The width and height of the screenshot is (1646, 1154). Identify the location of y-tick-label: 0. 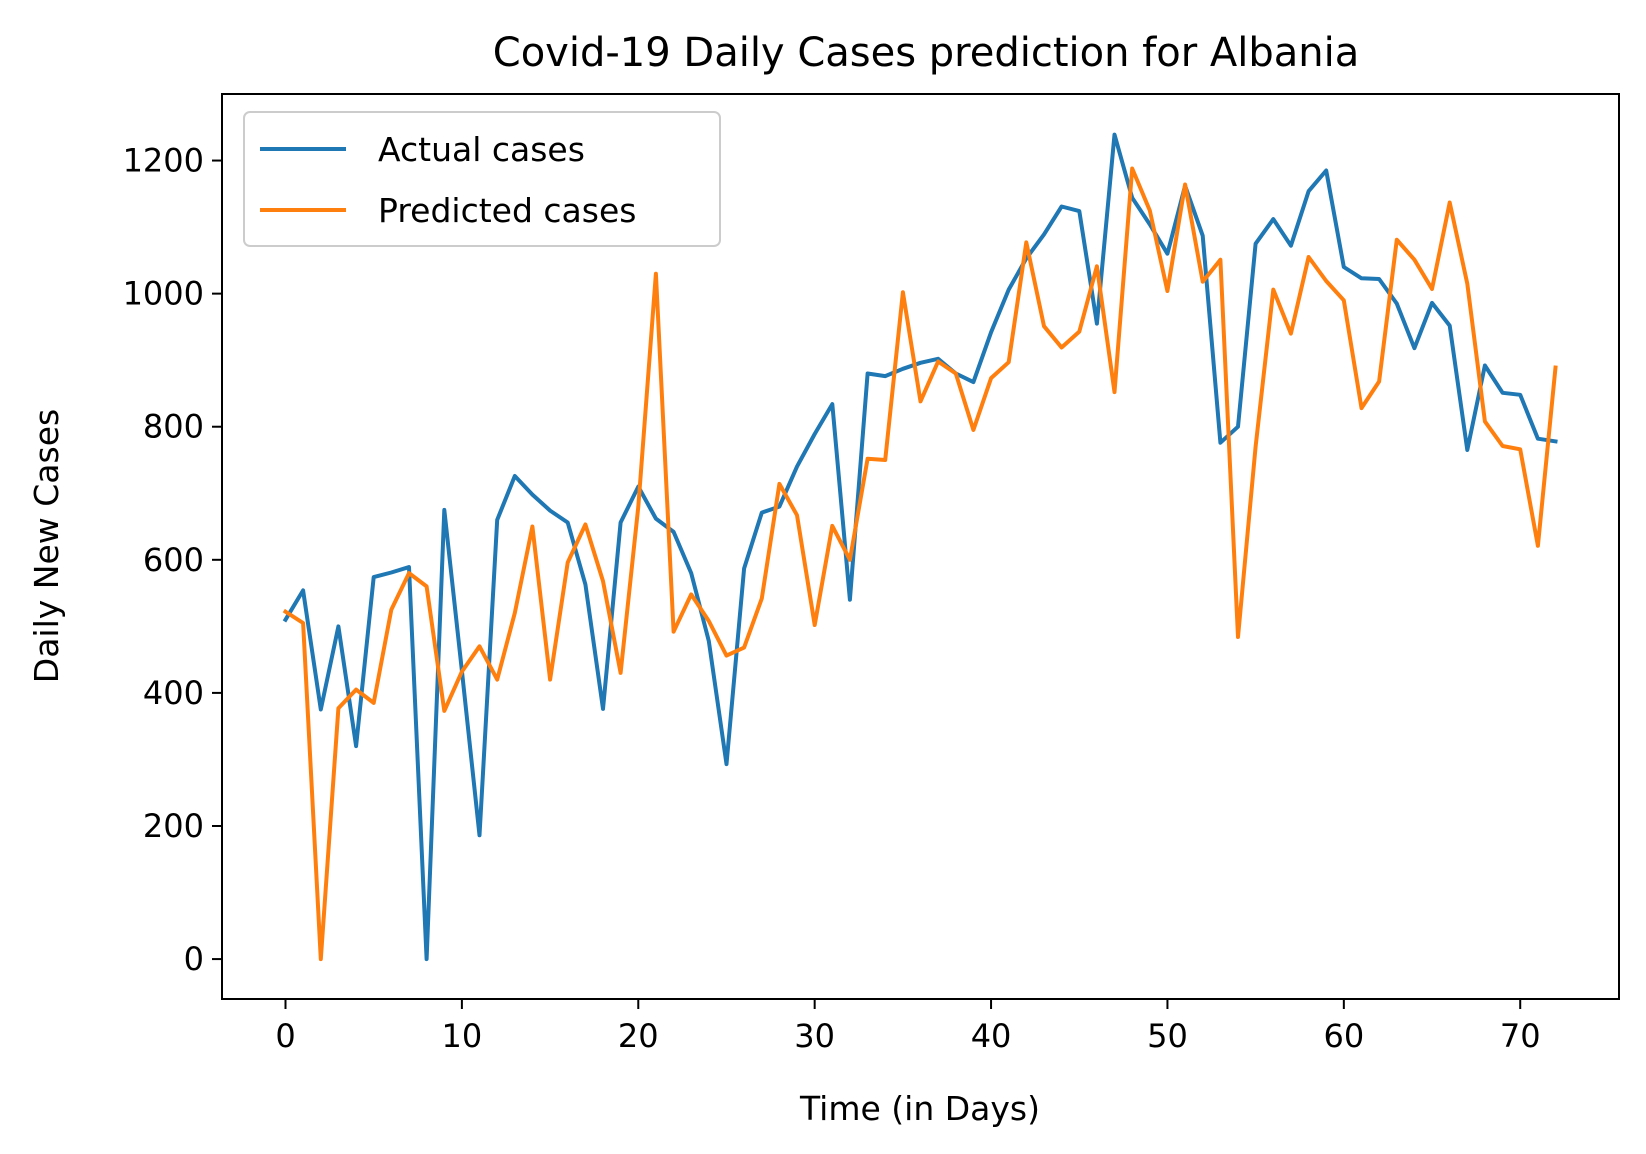
(194, 959).